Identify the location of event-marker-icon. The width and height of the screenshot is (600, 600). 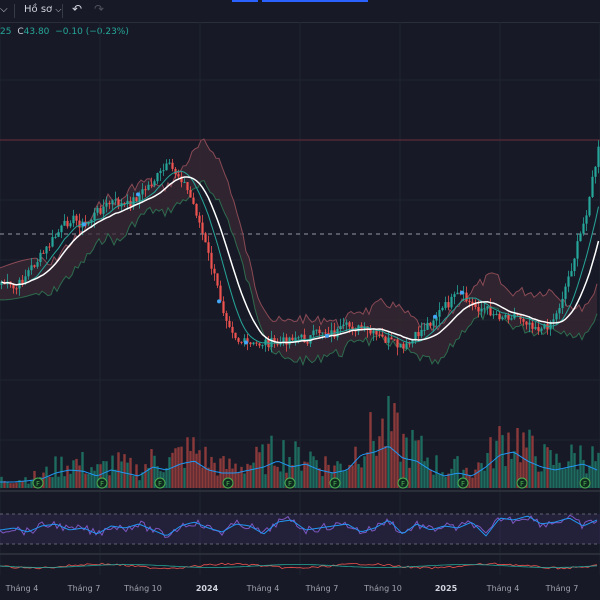
(522, 483).